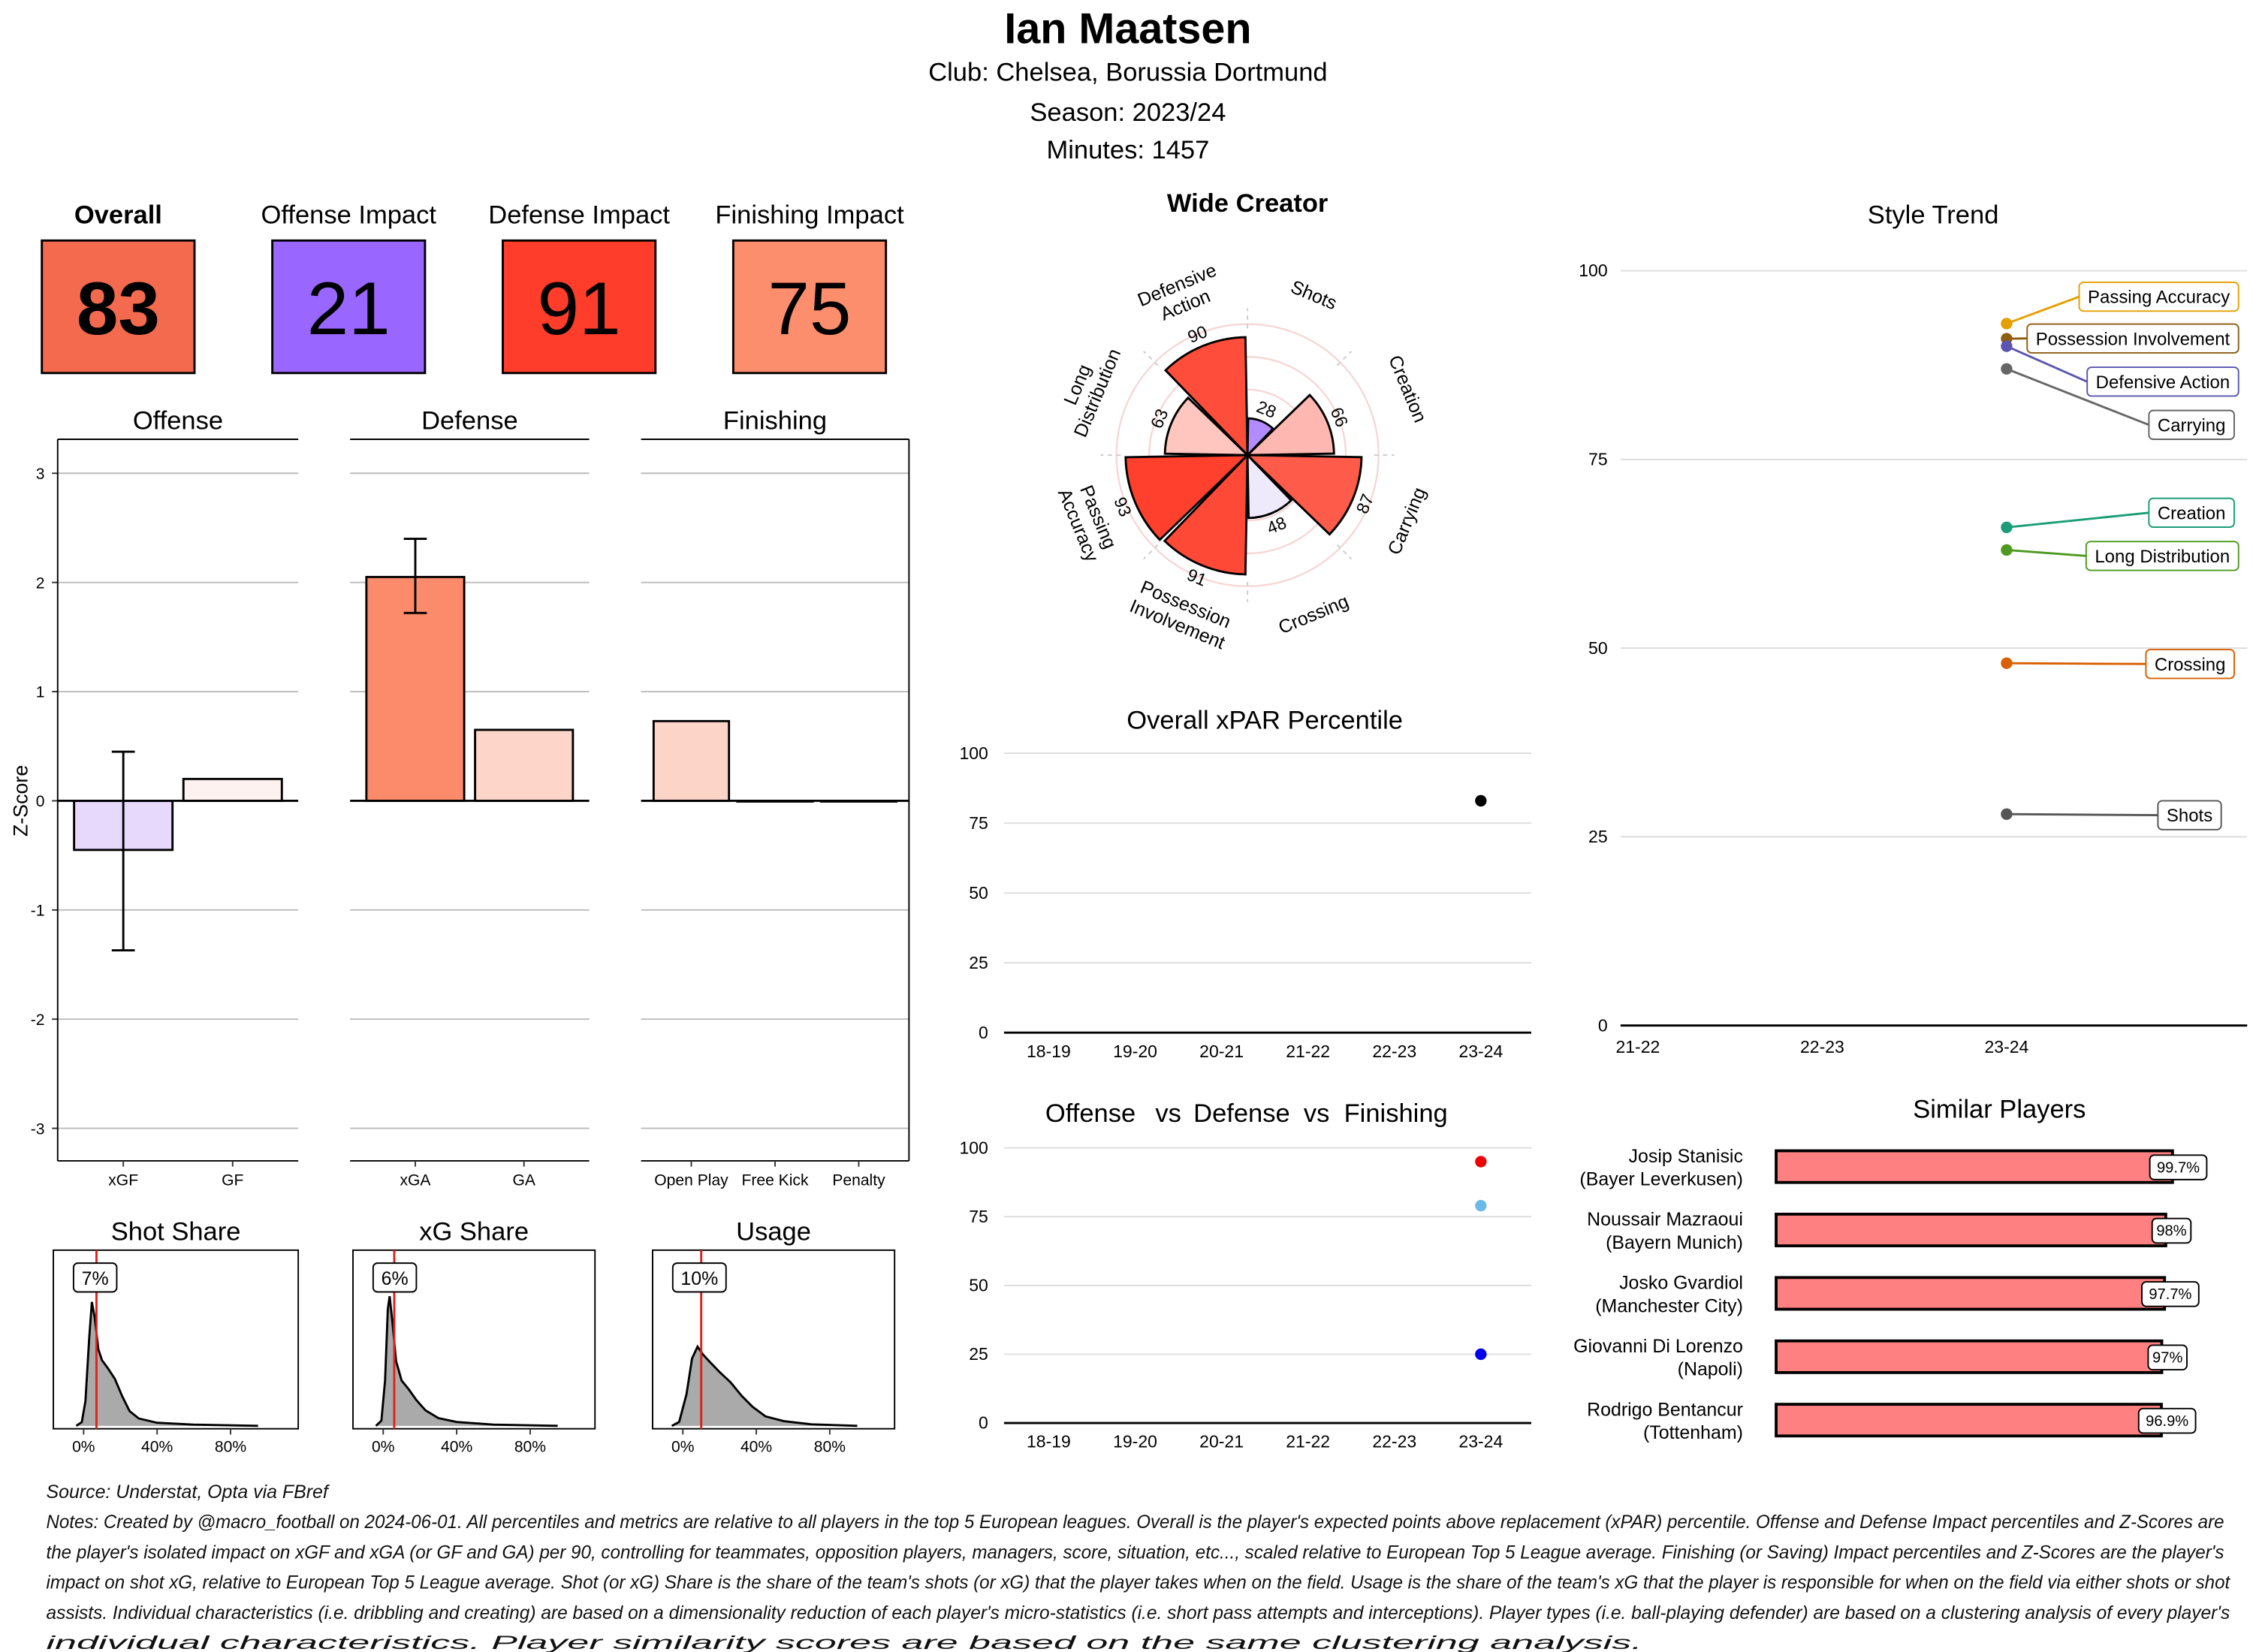 Image resolution: width=2253 pixels, height=1652 pixels. Describe the element at coordinates (1308, 1051) in the screenshot. I see `x-tick-label: 21-22` at that location.